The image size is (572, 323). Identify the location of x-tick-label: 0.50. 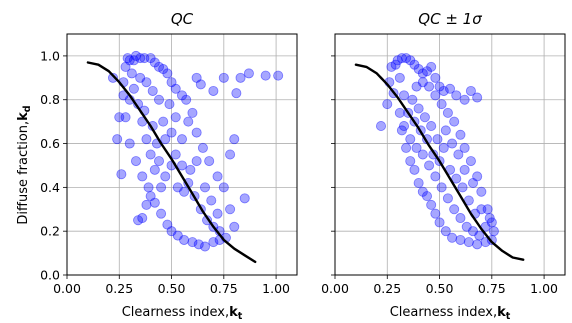
(440, 288).